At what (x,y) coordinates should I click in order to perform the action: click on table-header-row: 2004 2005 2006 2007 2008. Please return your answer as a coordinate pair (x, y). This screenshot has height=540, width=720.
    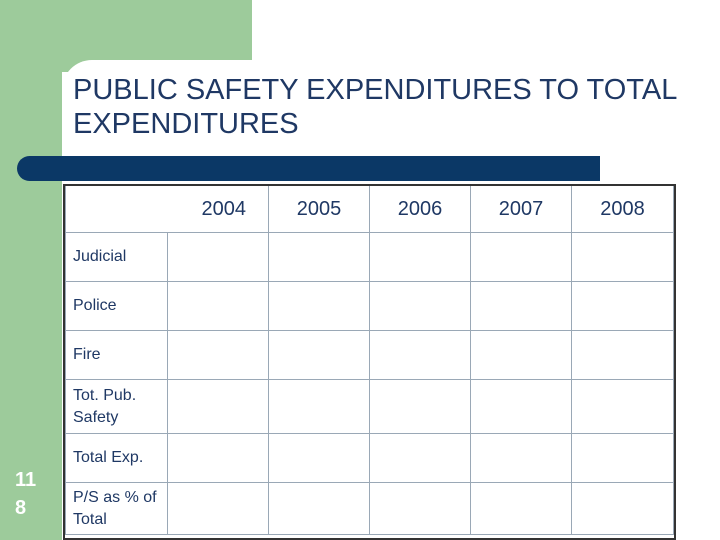
    Looking at the image, I should click on (369, 209).